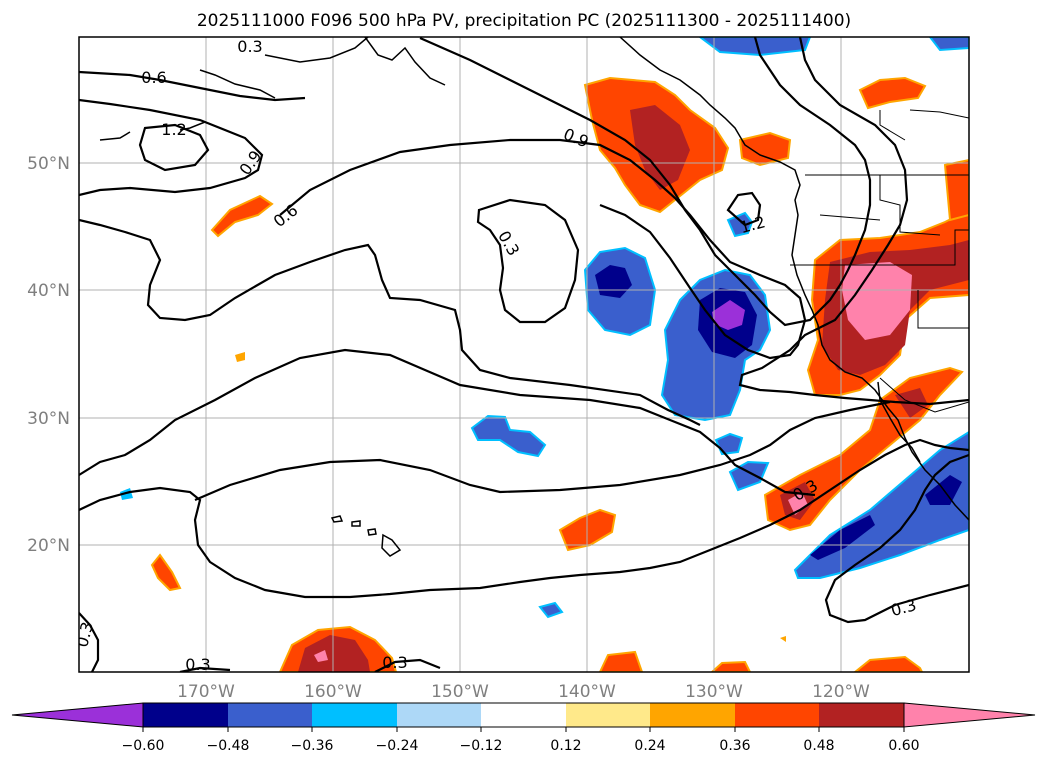  I want to click on colorbar-tick-label: −0.12, so click(481, 746).